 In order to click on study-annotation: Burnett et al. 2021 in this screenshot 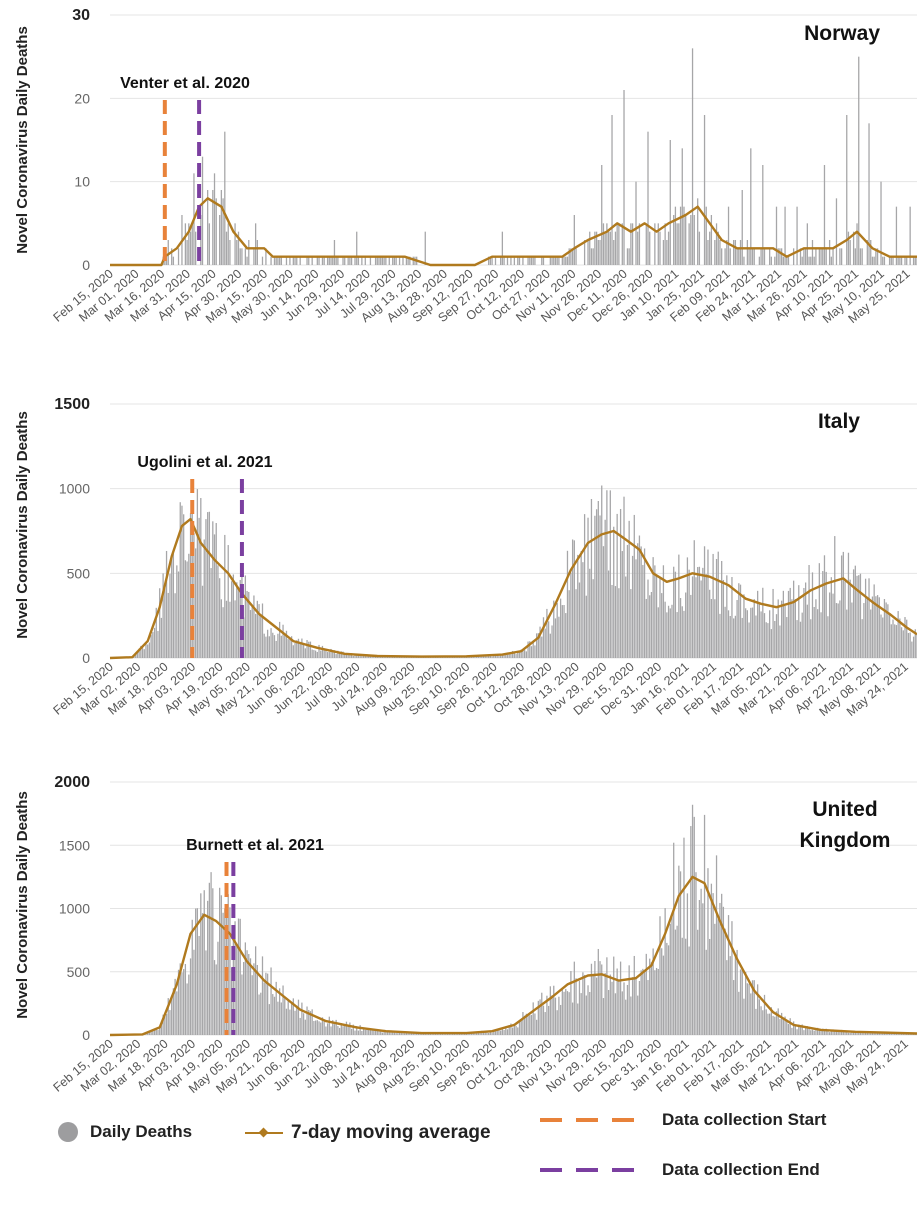, I will do `click(255, 845)`.